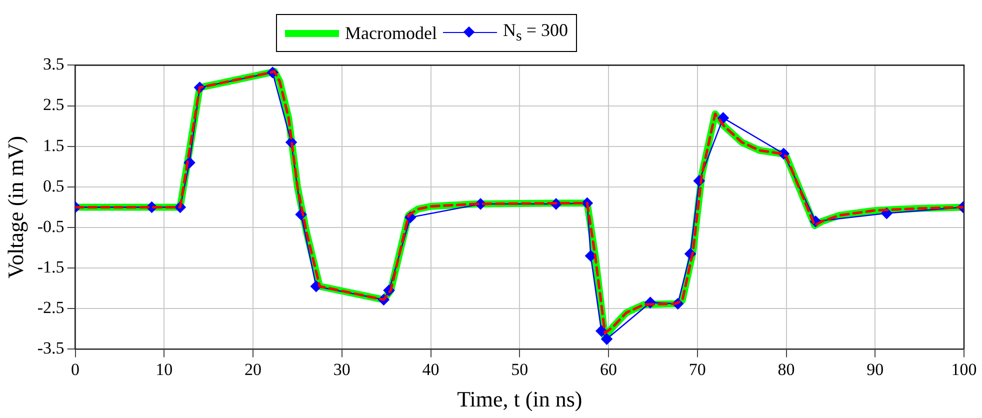 The image size is (982, 418). What do you see at coordinates (875, 369) in the screenshot?
I see `x-tick-label: 90` at bounding box center [875, 369].